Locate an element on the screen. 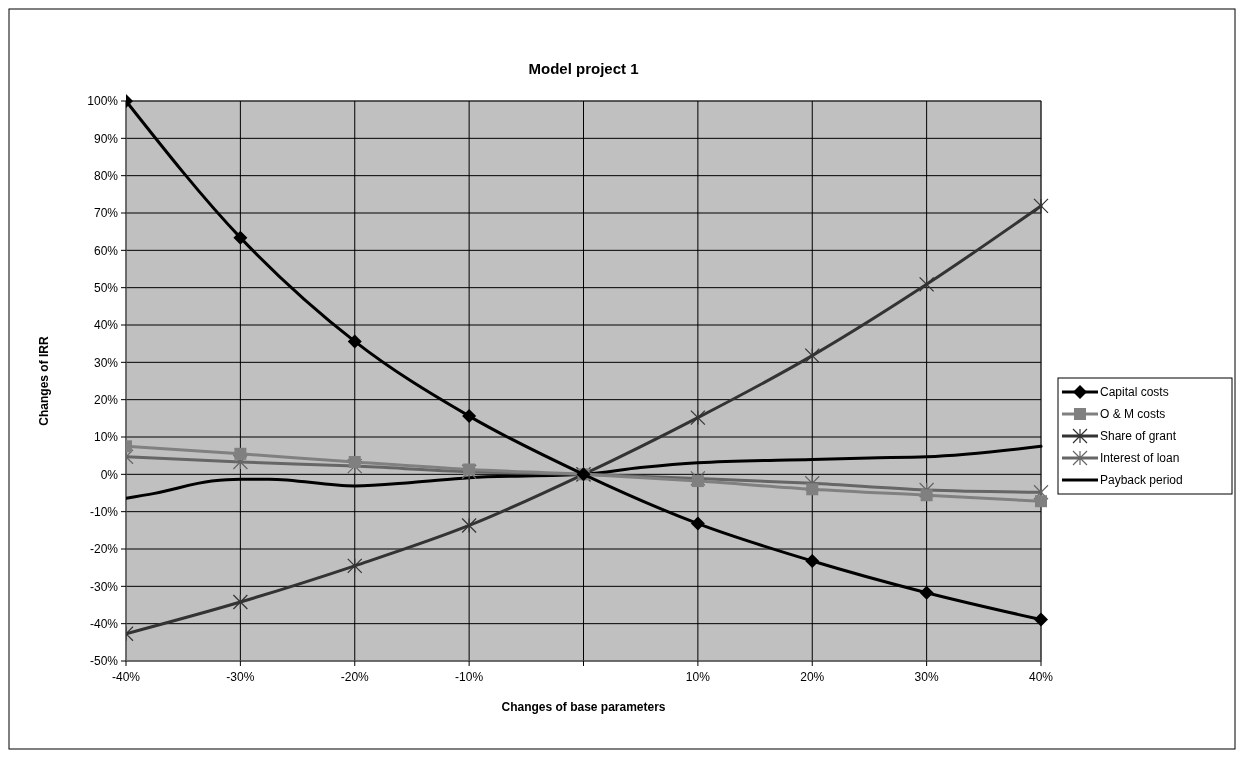 Image resolution: width=1242 pixels, height=767 pixels. y-tick-label: 60% is located at coordinates (106, 250).